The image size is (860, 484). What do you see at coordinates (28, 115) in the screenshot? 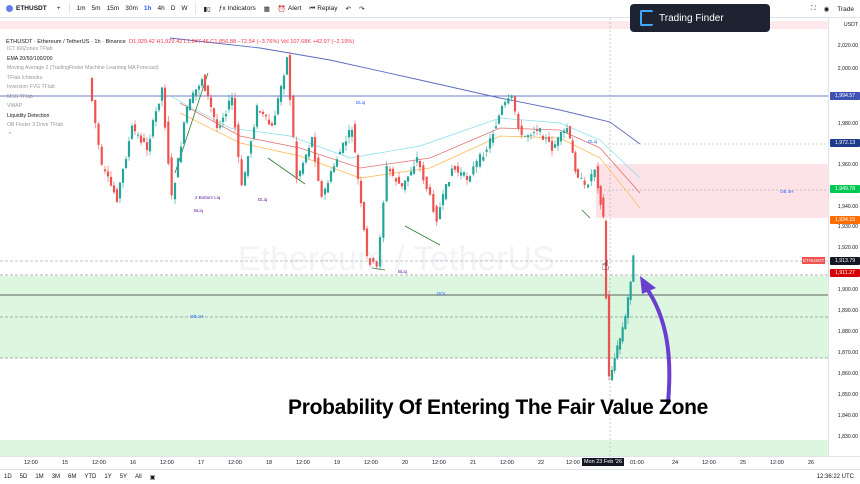
I see `legend-item: Liquidity Detection` at bounding box center [28, 115].